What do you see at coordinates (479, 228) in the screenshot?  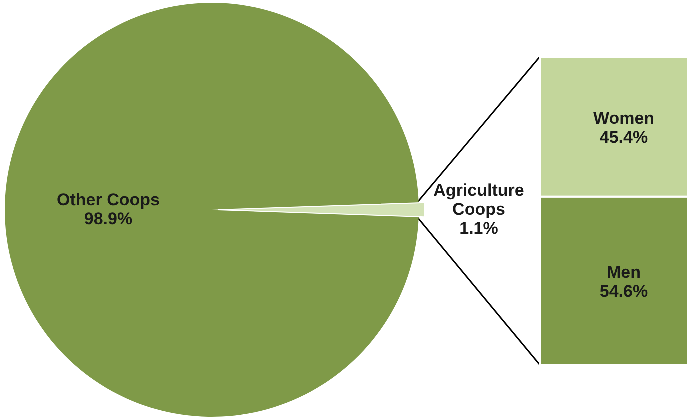 I see `data-label: 1.1%` at bounding box center [479, 228].